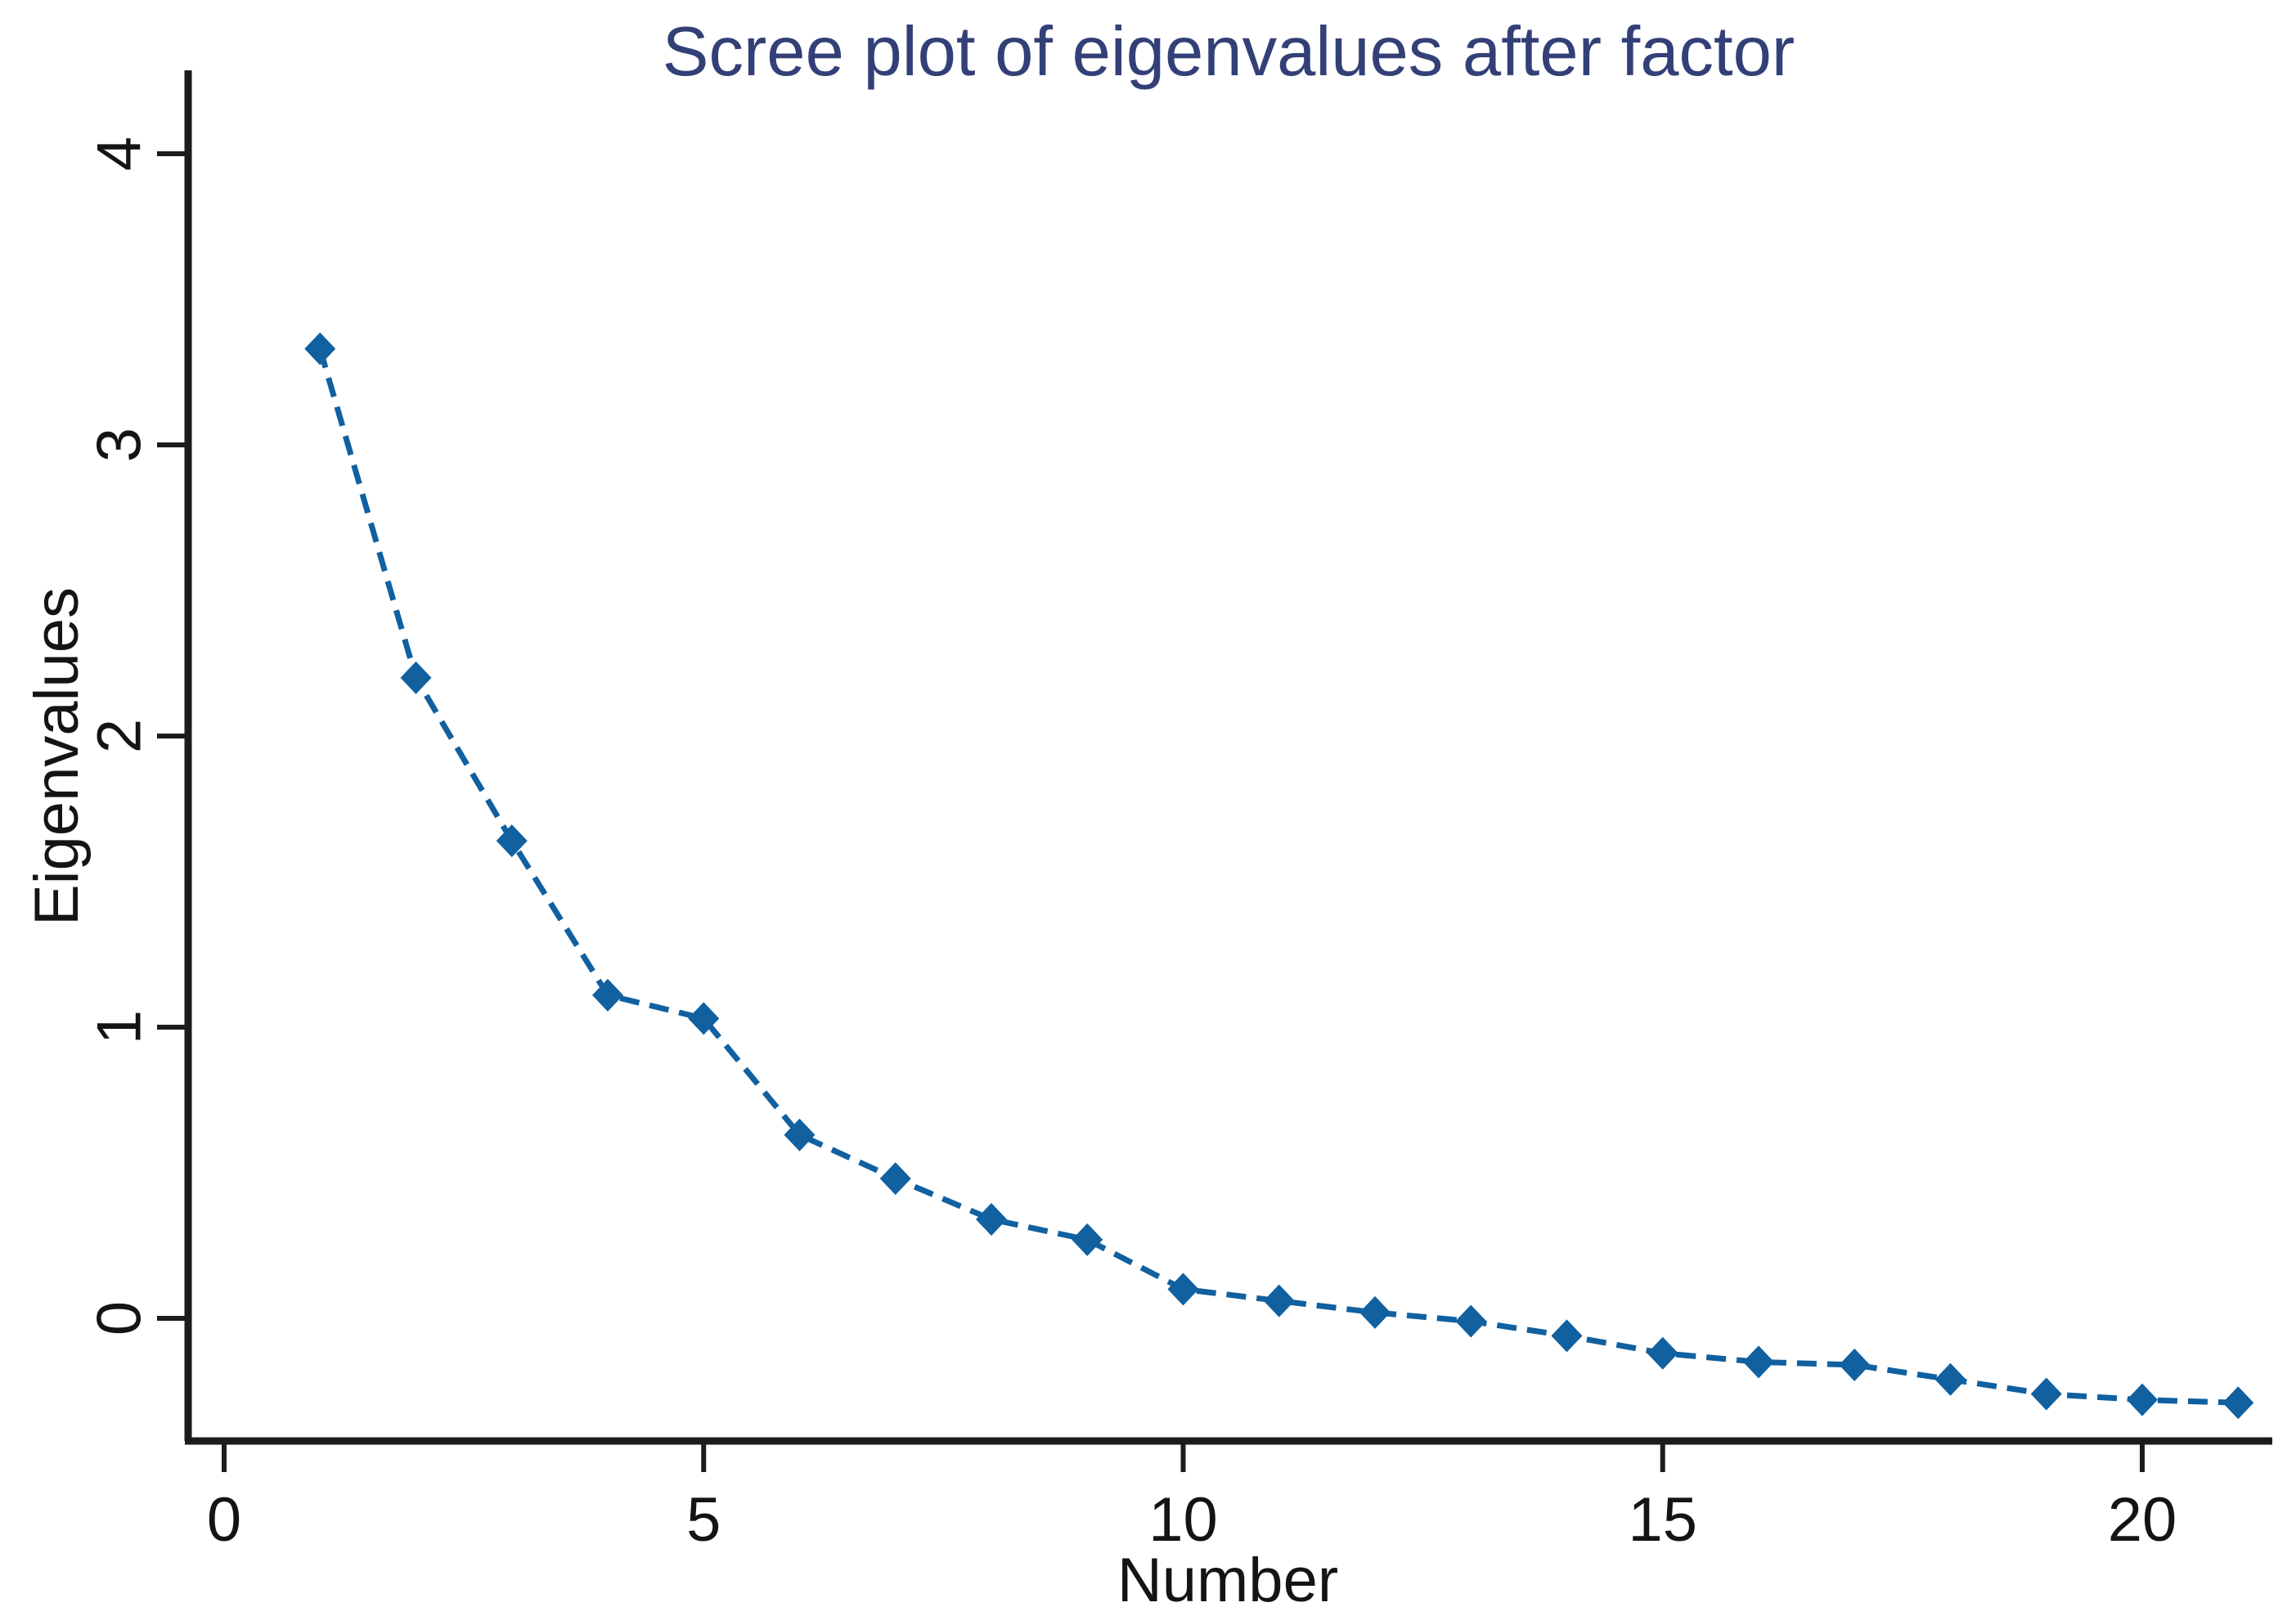 This screenshot has height=1616, width=2296. Describe the element at coordinates (2142, 1520) in the screenshot. I see `x-tick-label: 20` at that location.